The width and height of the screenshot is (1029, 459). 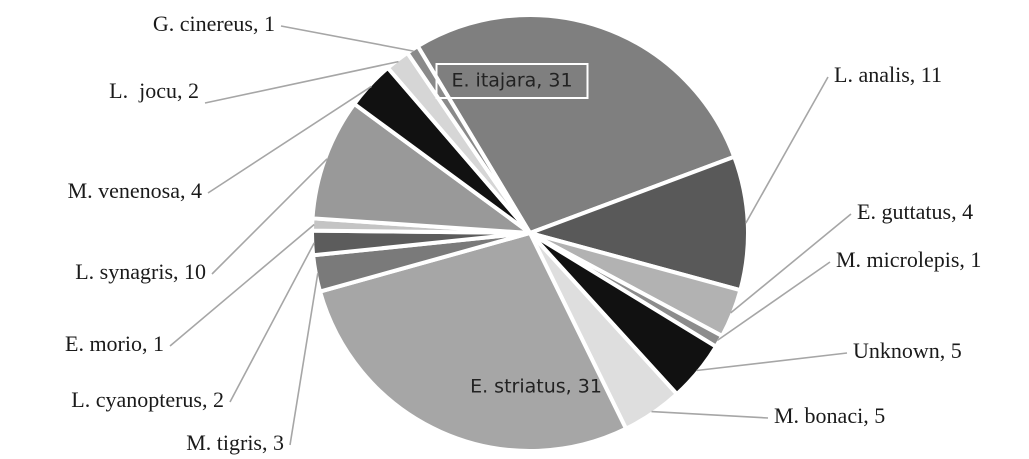 I want to click on leader-line-e-morio, so click(x=242, y=285).